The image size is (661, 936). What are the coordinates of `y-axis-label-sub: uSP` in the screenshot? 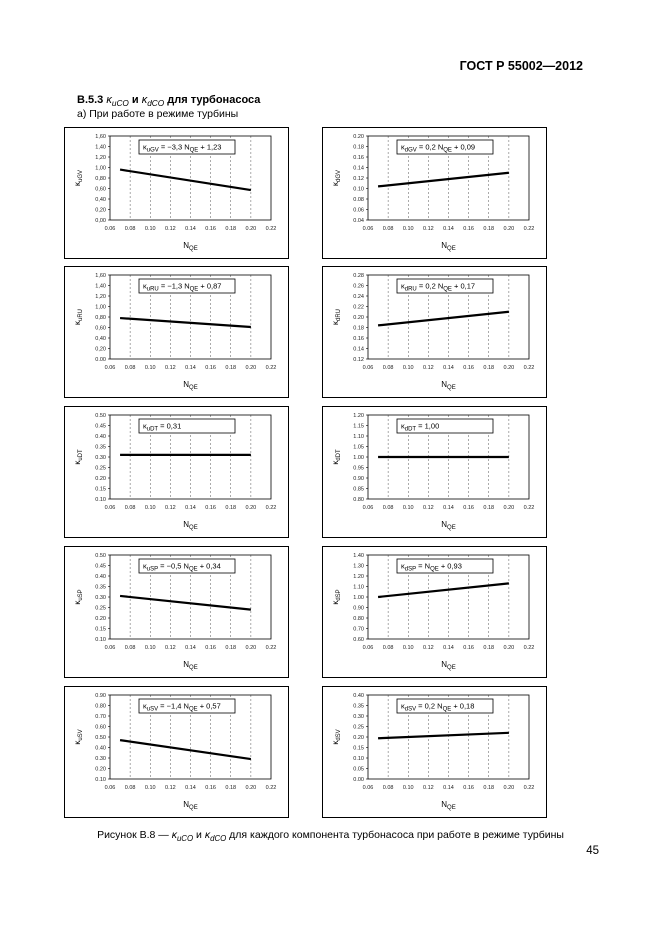 It's located at (81, 594).